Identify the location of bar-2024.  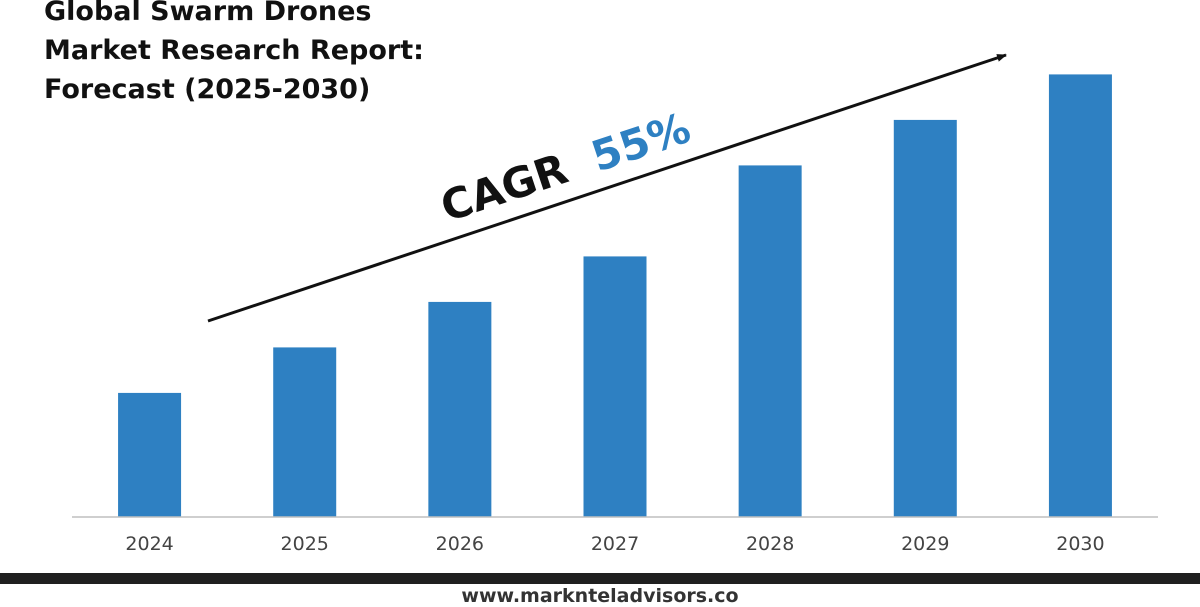
(150, 454).